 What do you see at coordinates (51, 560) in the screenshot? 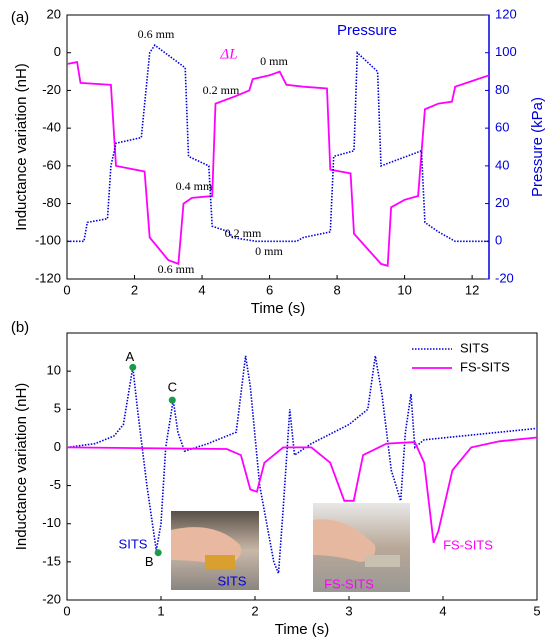
I see `y-tick-label: -15` at bounding box center [51, 560].